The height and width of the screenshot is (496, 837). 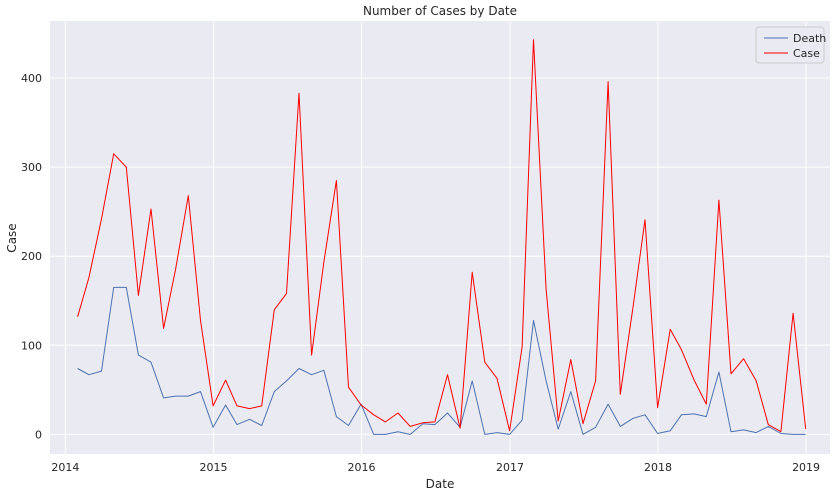 I want to click on x-tick-label: 2016, so click(x=362, y=467).